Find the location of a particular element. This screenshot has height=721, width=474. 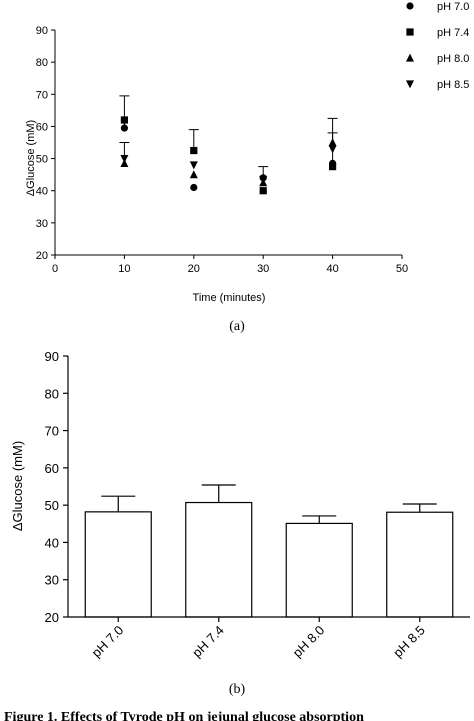

panel-b-label: (b) is located at coordinates (237, 689).